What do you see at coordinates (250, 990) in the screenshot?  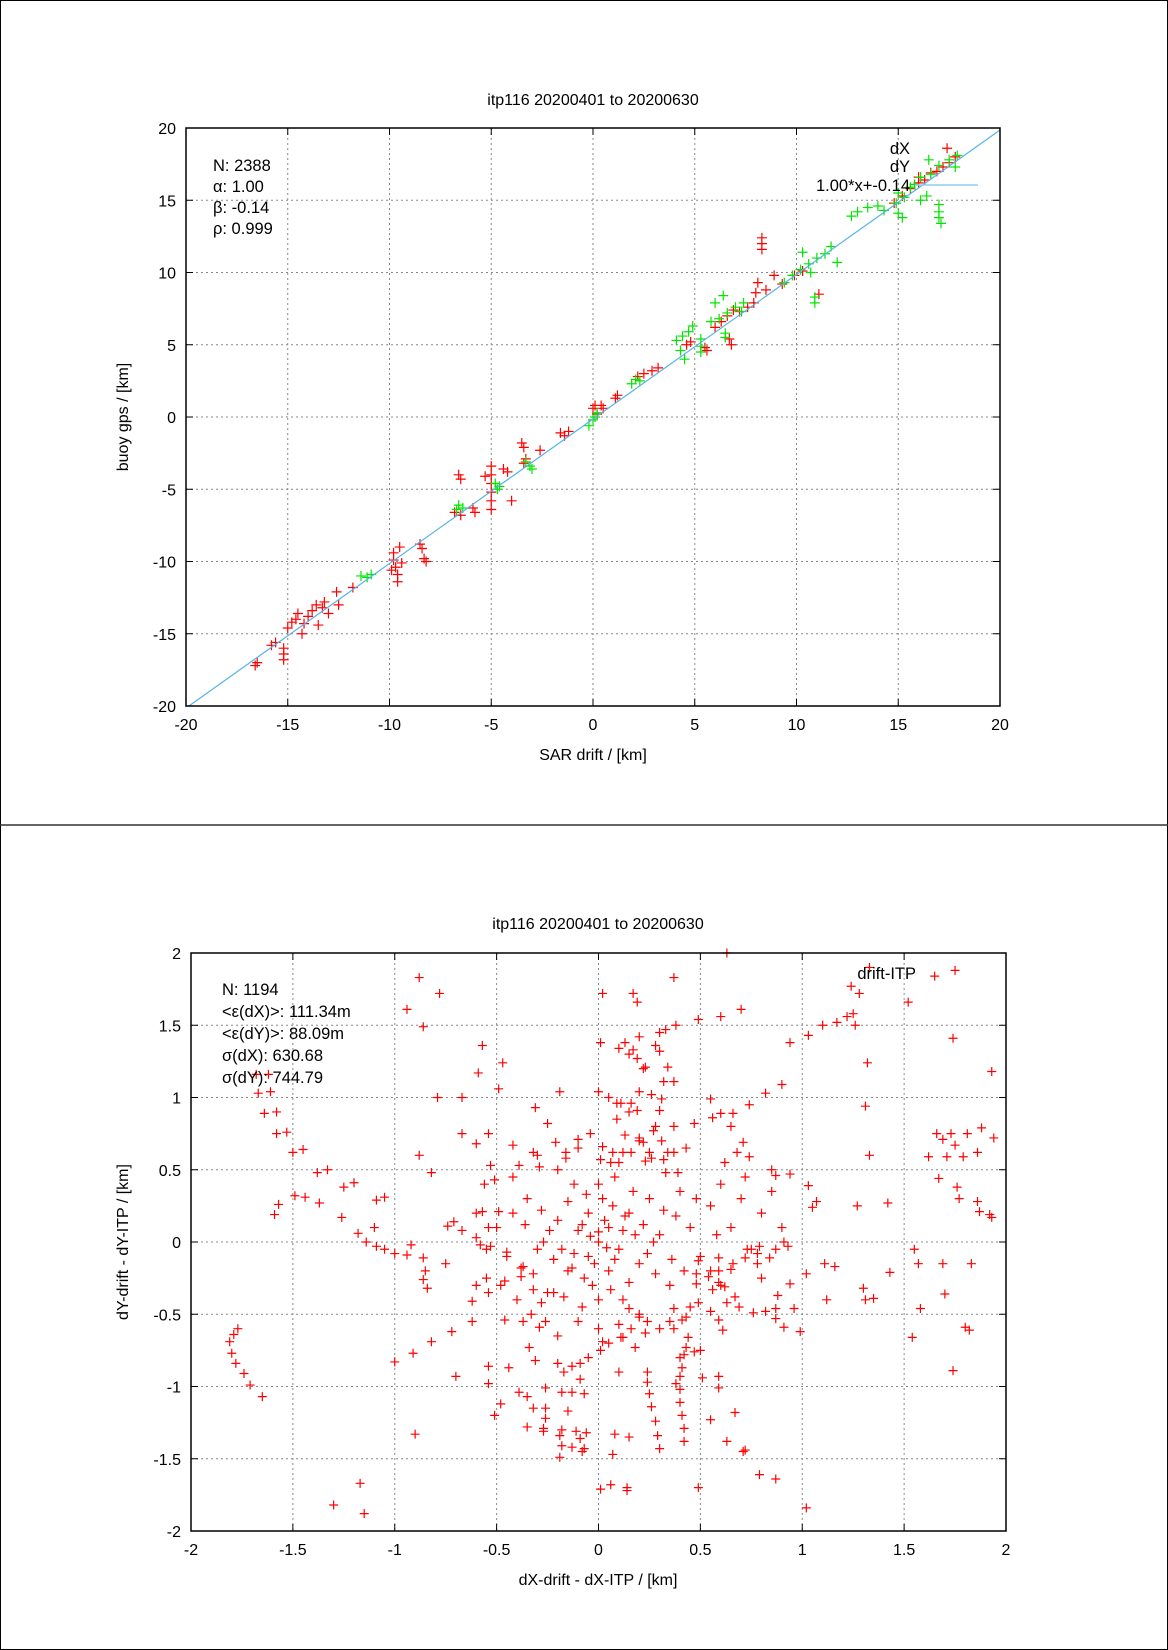 I see `stat-n: N: 1194` at bounding box center [250, 990].